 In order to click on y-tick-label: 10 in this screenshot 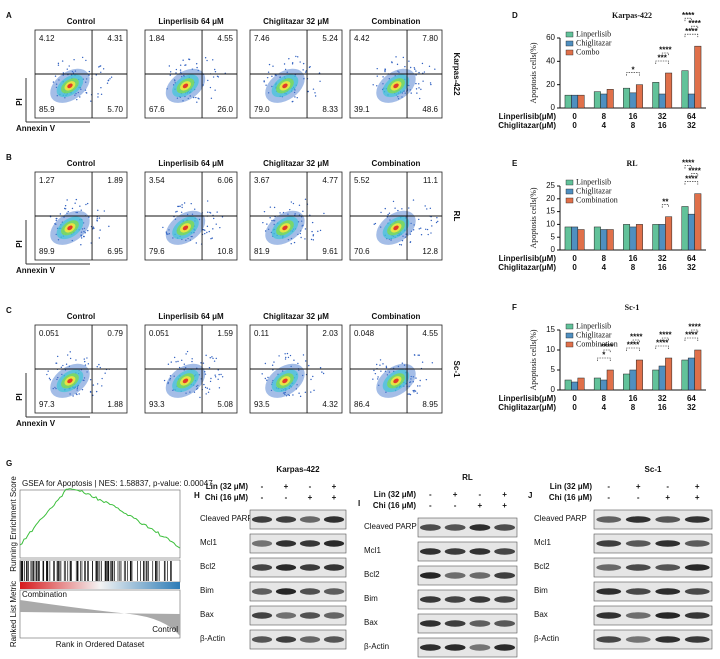, I will do `click(550, 349)`.